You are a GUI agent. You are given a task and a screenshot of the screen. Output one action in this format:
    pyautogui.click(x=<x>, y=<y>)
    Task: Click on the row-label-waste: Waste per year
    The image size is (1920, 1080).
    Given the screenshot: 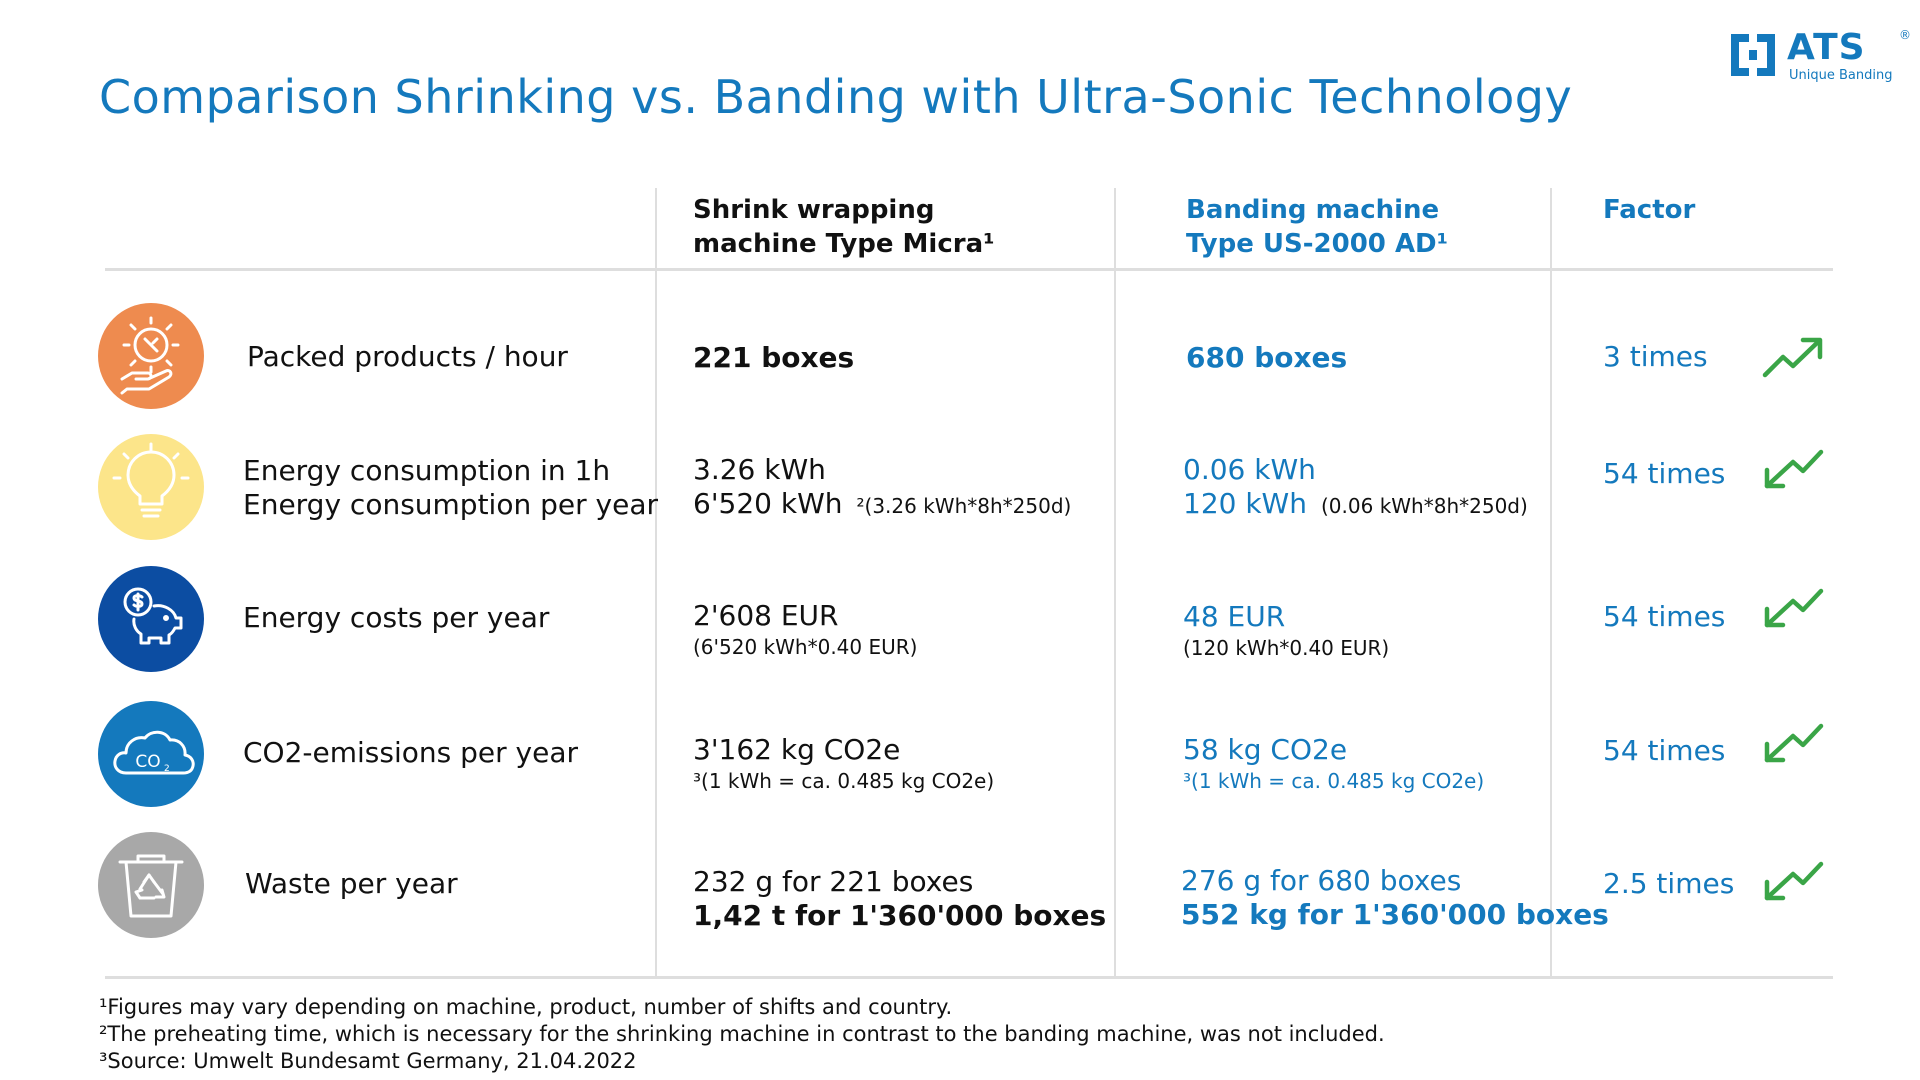 What is the action you would take?
    pyautogui.click(x=351, y=883)
    